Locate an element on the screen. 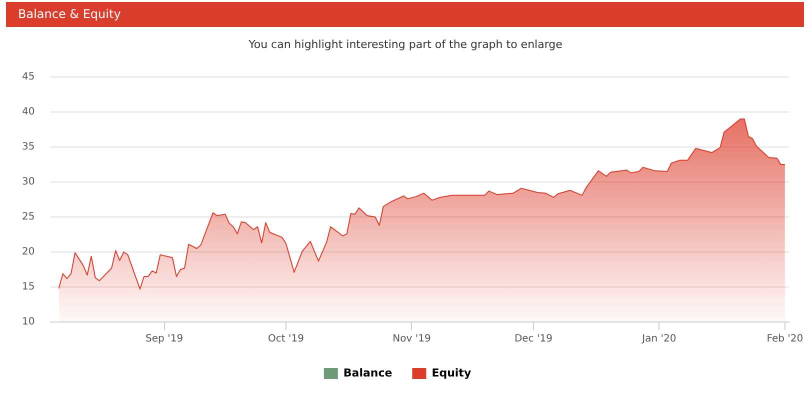  x-tick-label: Sep '19 is located at coordinates (165, 339).